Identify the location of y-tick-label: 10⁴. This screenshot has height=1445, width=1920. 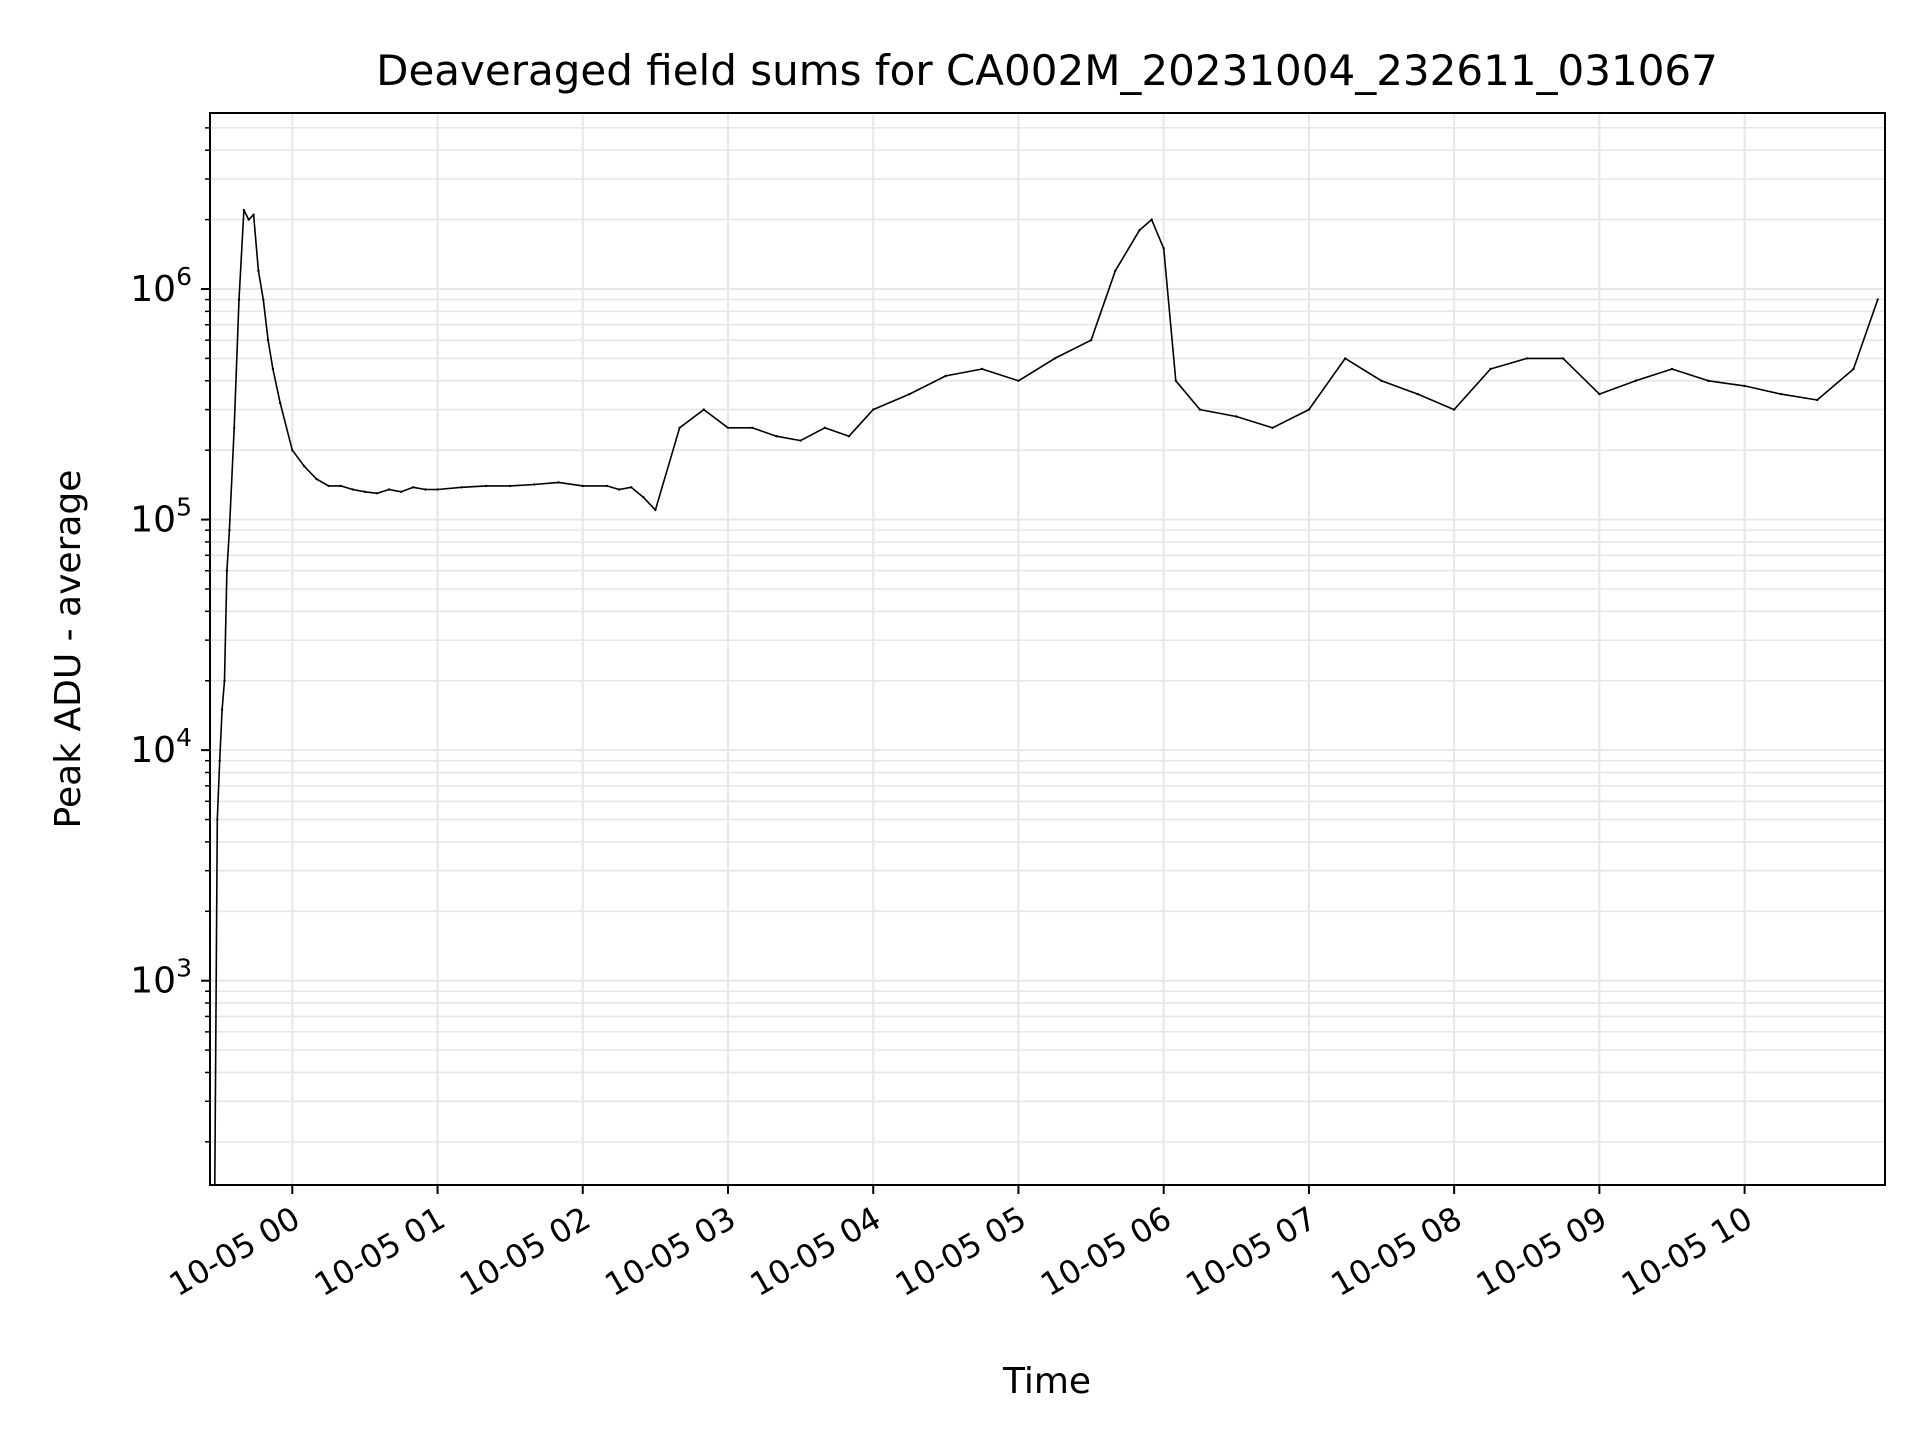
(161, 747).